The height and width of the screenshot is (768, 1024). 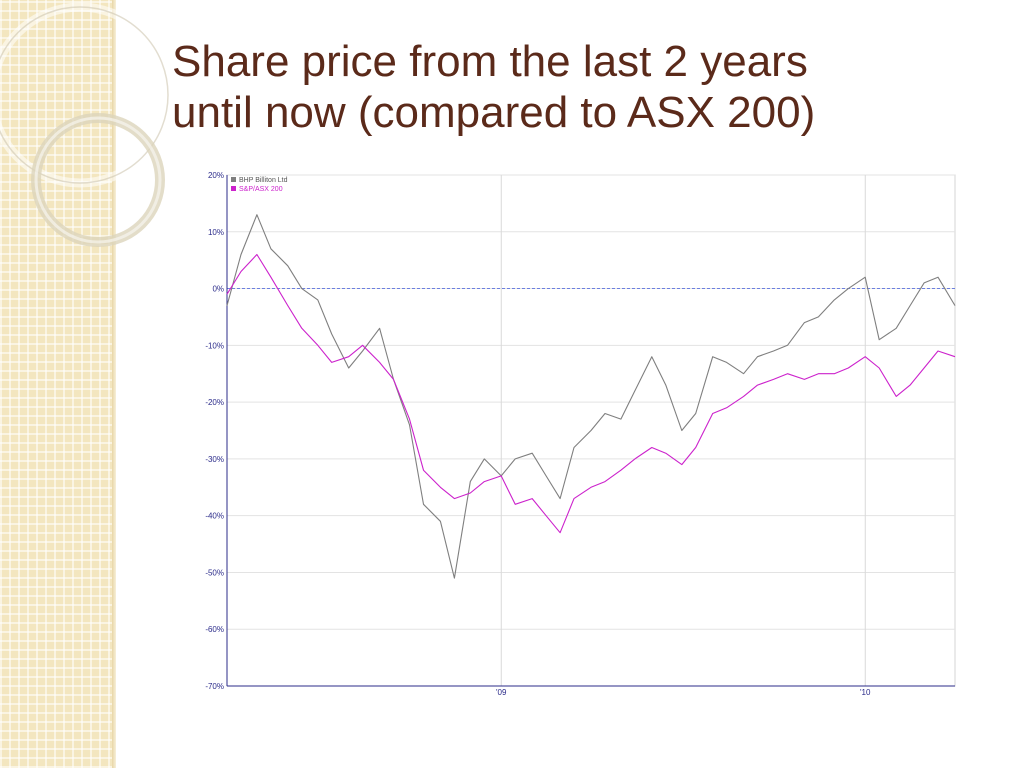 I want to click on y-tick-label: -70%, so click(x=214, y=686).